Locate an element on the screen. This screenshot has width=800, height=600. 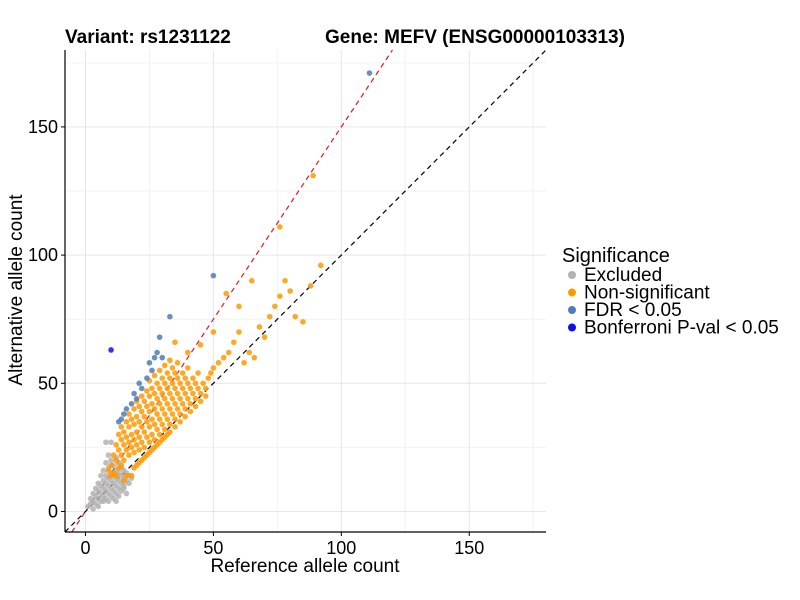
y-tick-label: 100 is located at coordinates (43, 255).